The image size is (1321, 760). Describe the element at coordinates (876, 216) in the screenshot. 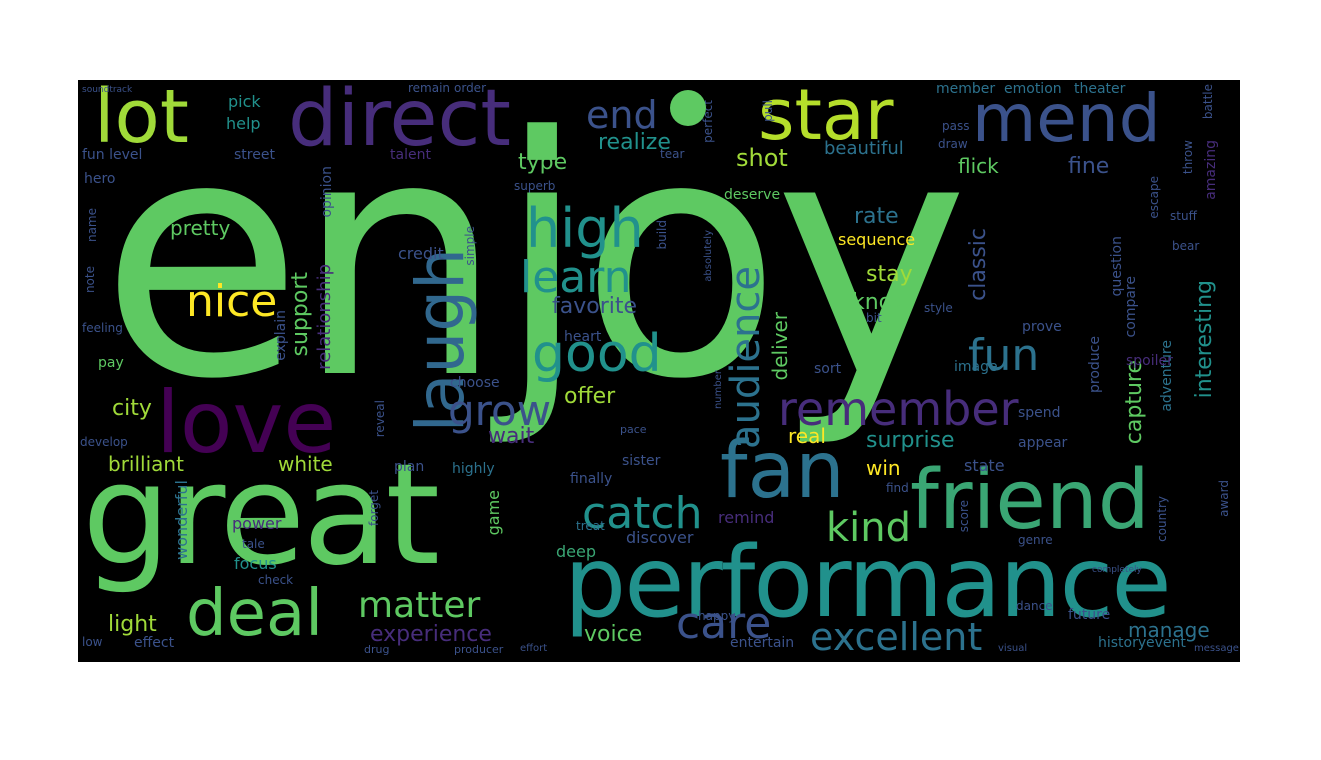

I see `word: rate` at that location.